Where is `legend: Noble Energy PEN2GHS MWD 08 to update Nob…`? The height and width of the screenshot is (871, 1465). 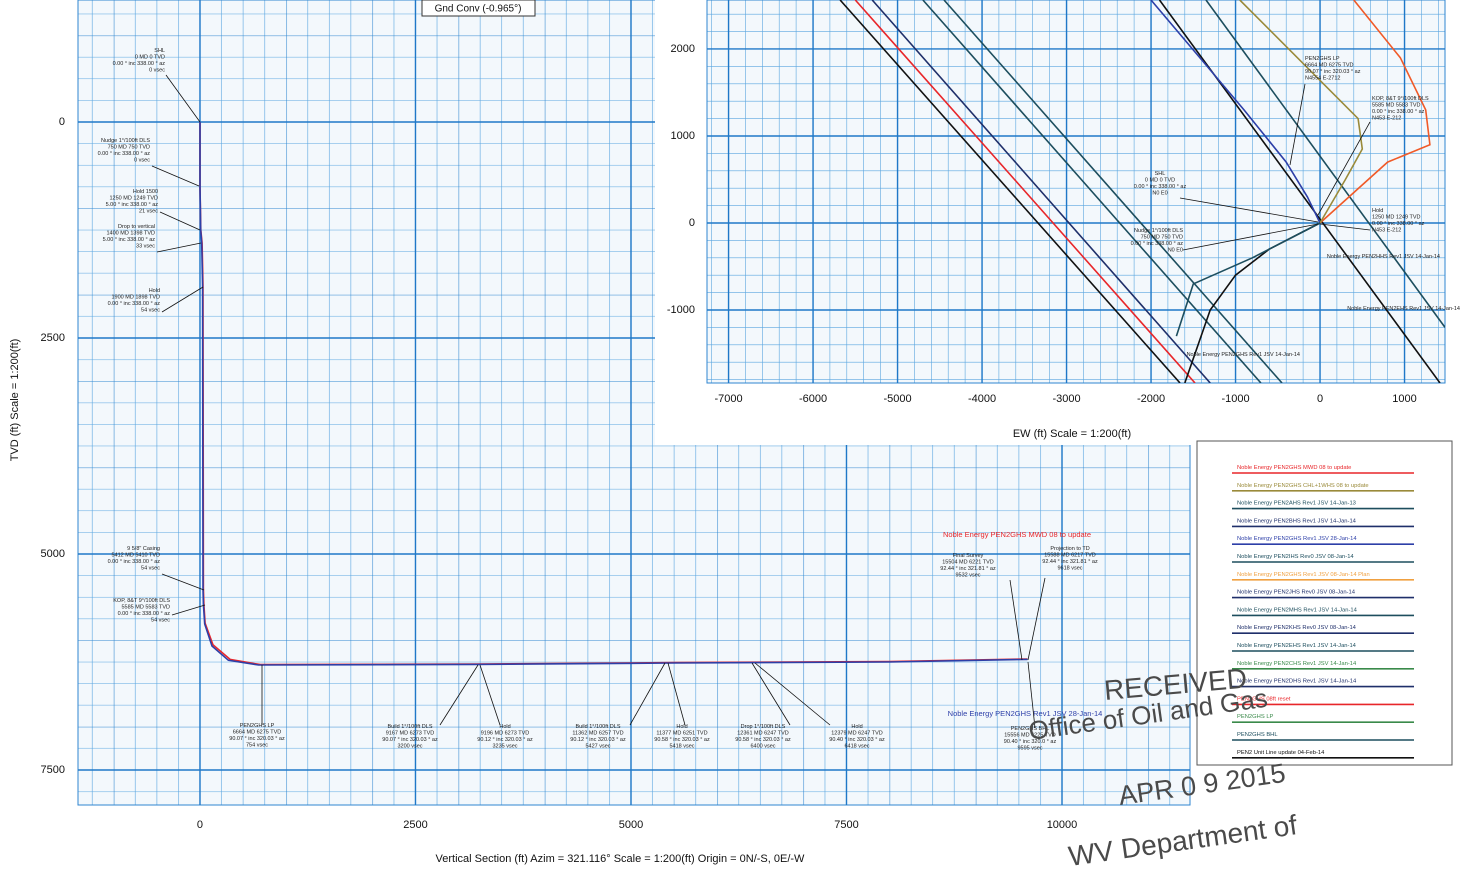 legend: Noble Energy PEN2GHS MWD 08 to update Nob… is located at coordinates (1323, 612).